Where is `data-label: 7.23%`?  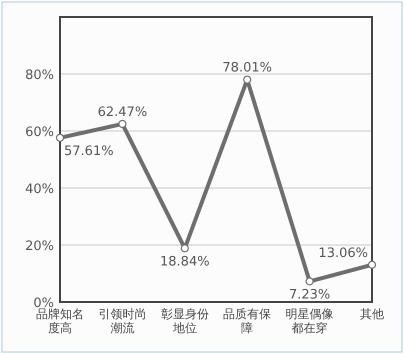 data-label: 7.23% is located at coordinates (309, 294).